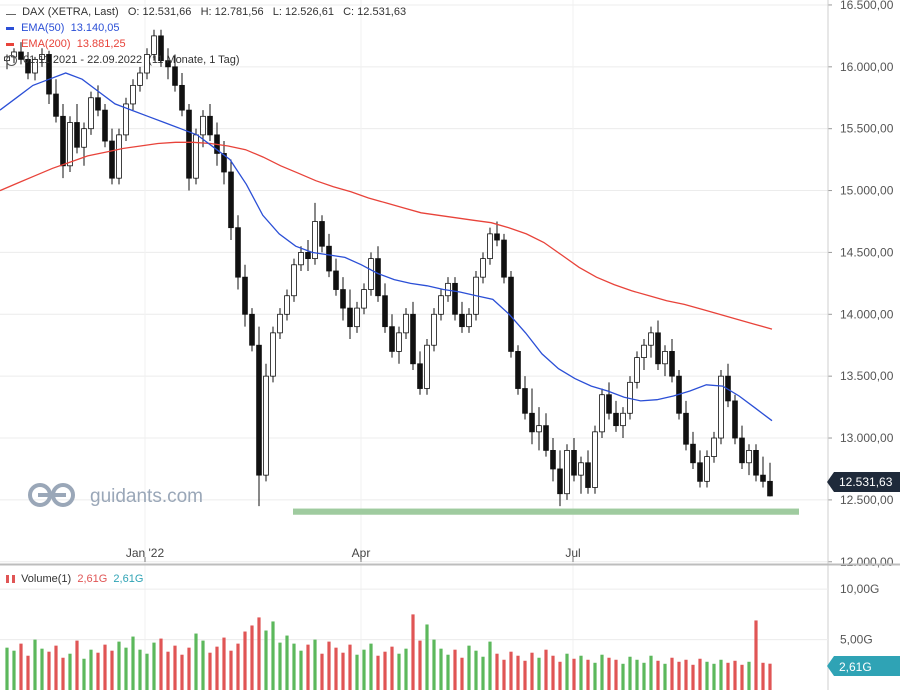 The width and height of the screenshot is (900, 690). I want to click on volume-tick-label: 10,00G, so click(859, 589).